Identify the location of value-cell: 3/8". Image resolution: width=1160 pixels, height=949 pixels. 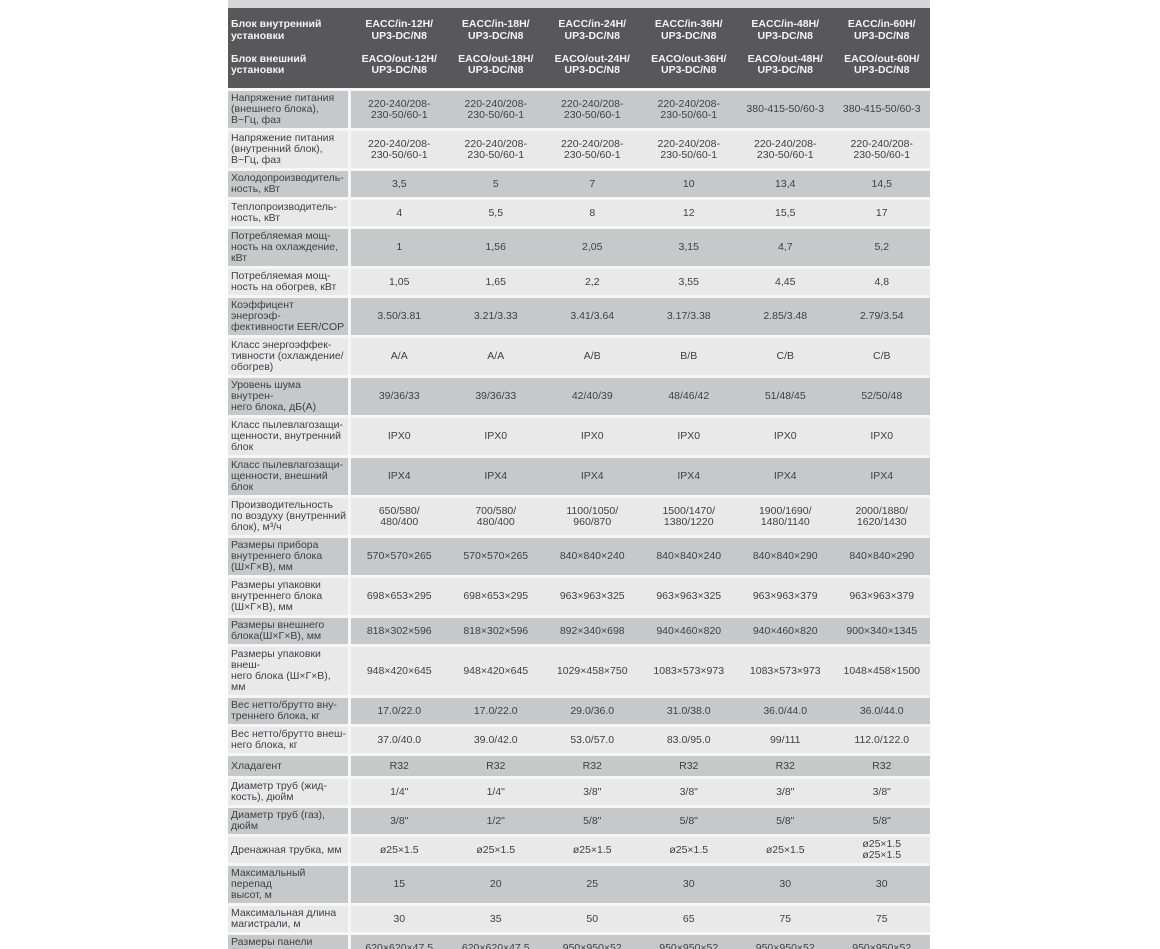
(592, 792).